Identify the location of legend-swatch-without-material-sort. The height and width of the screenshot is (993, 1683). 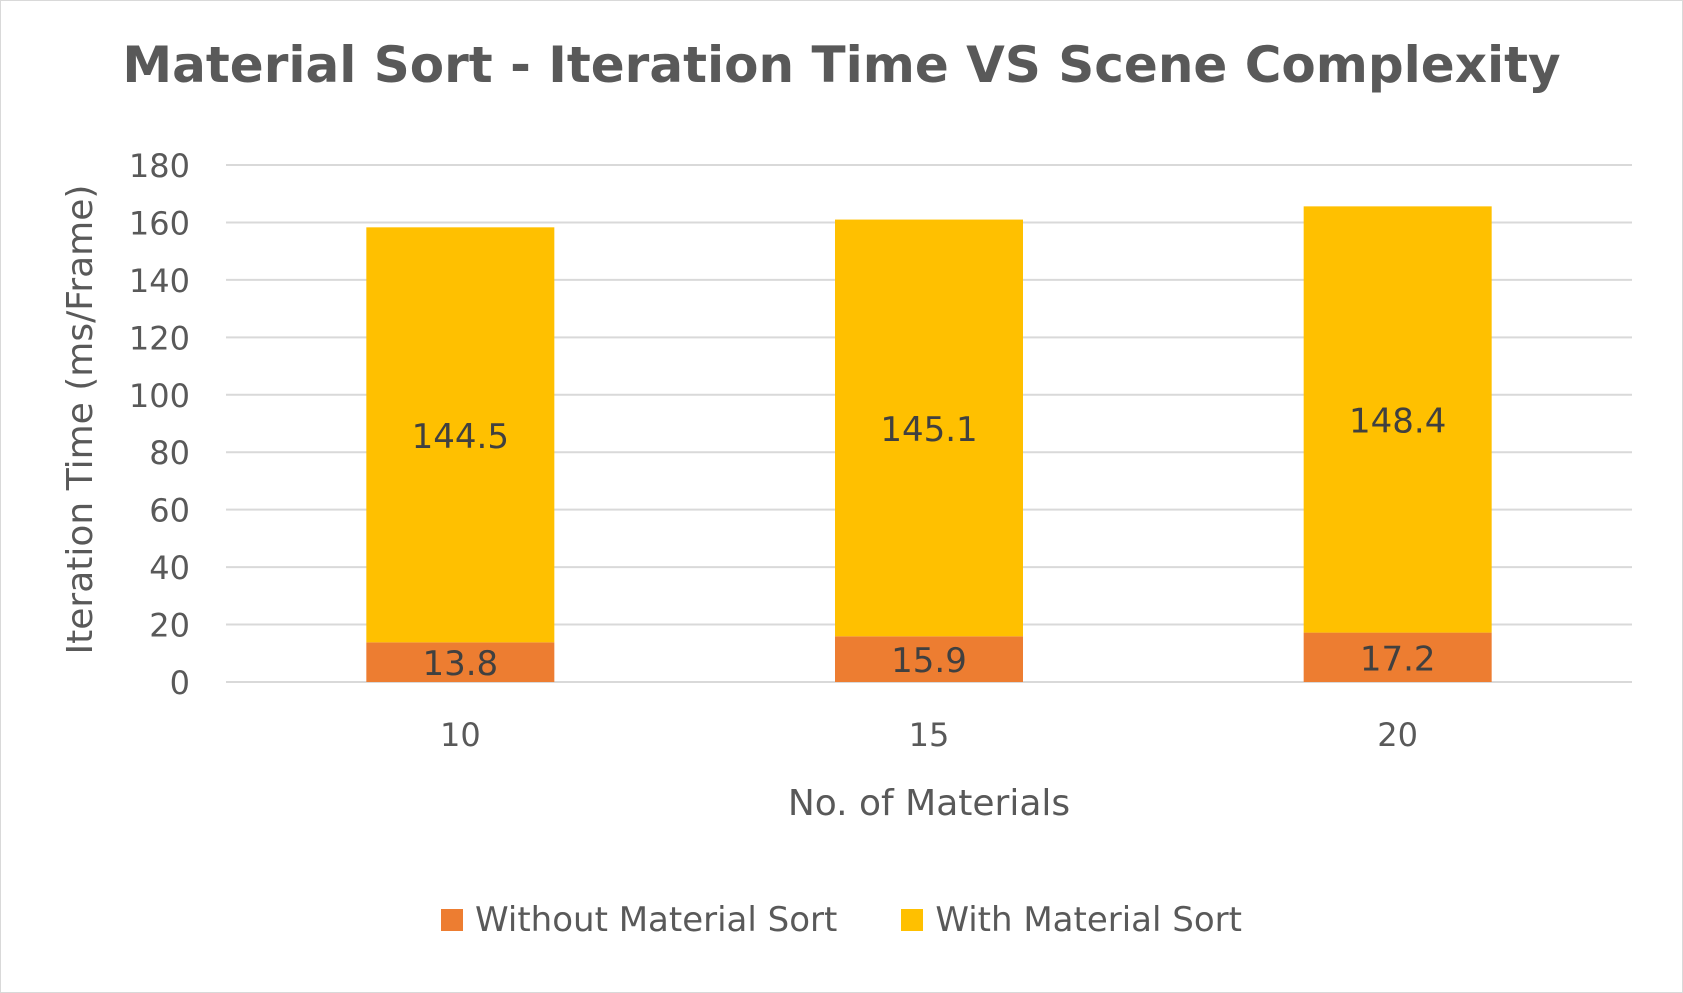
(452, 920).